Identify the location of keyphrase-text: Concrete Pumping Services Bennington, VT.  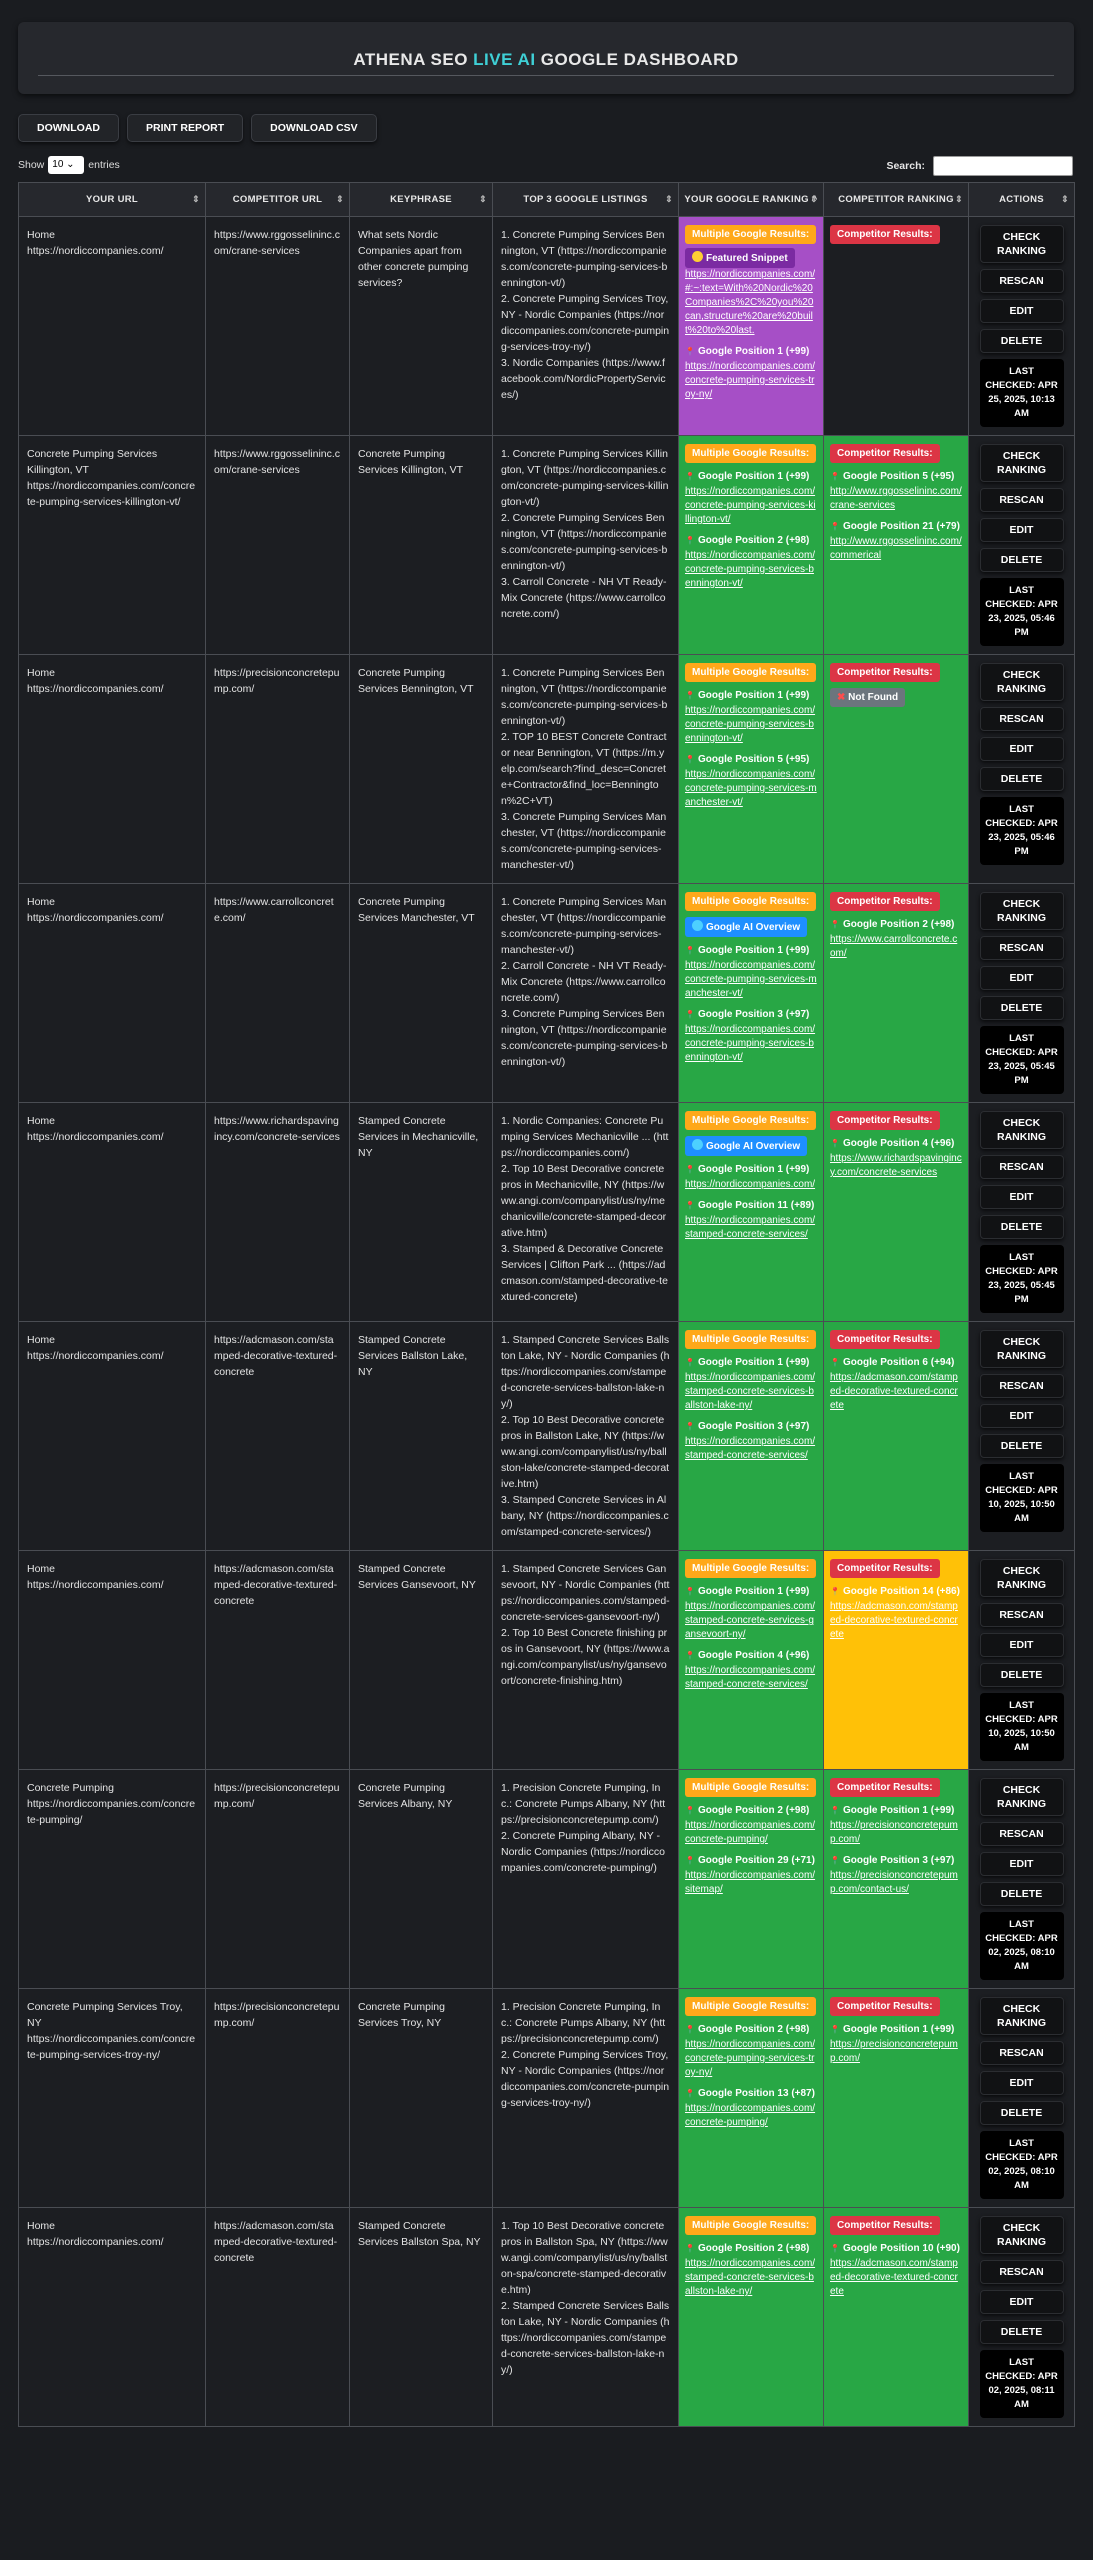
(416, 681).